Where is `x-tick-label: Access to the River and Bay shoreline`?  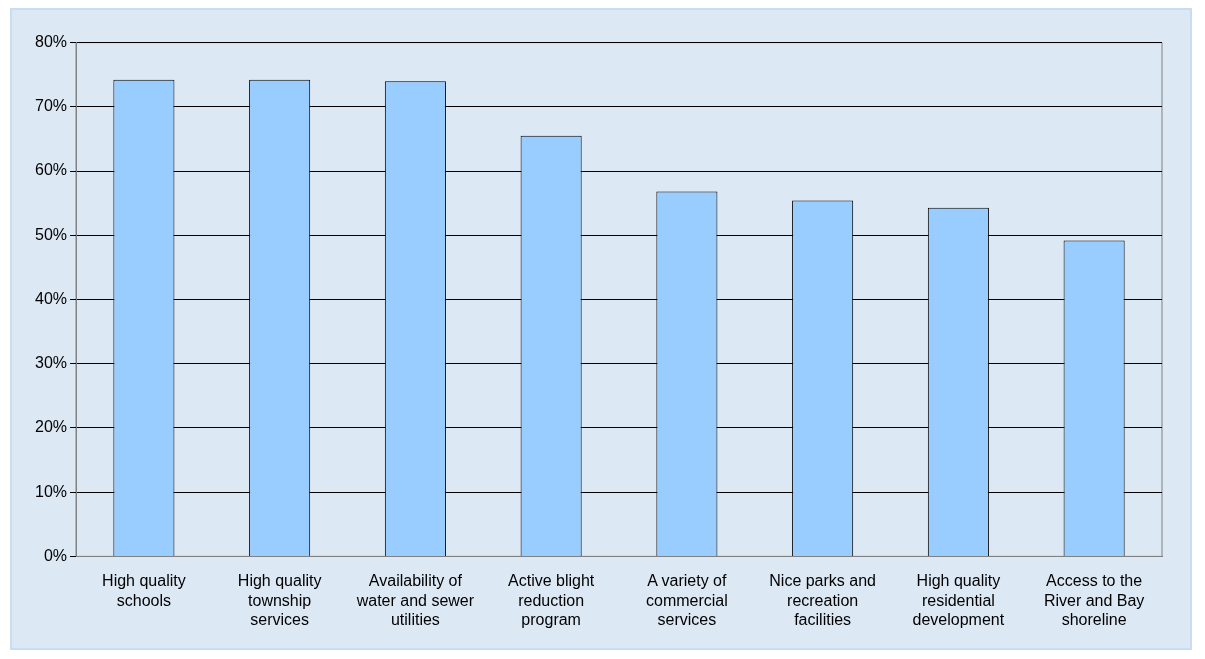
x-tick-label: Access to the River and Bay shoreline is located at coordinates (1094, 600).